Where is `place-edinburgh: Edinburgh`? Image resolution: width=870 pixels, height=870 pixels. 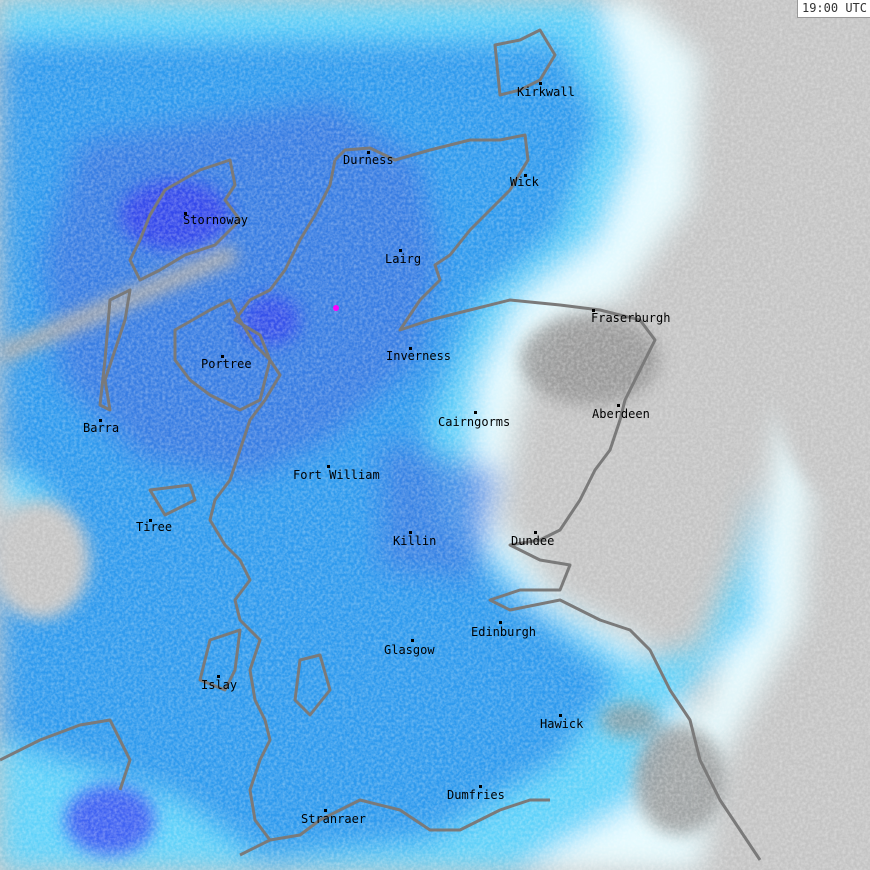
place-edinburgh: Edinburgh is located at coordinates (503, 630).